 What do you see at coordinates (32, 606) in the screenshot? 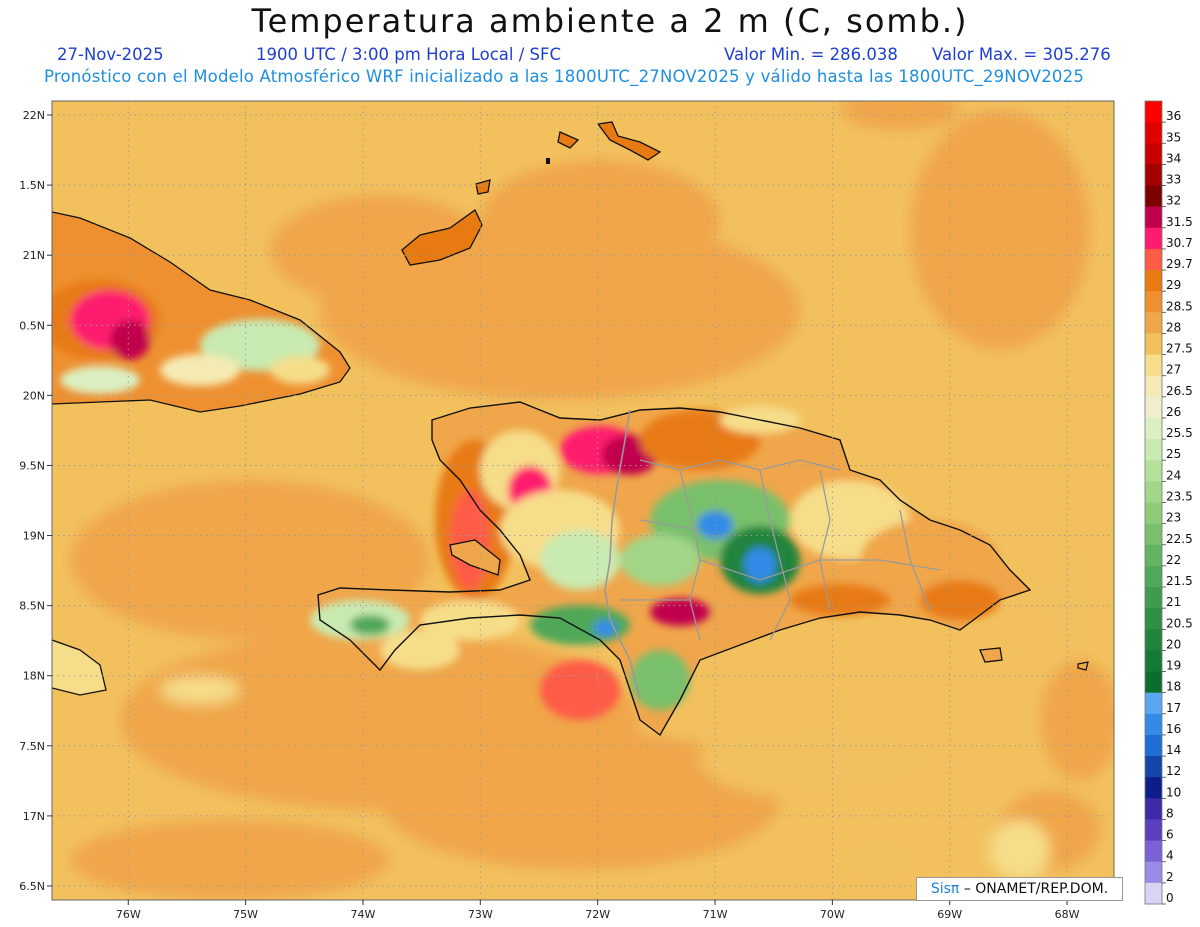
I see `lat-tick-label: 8.5N` at bounding box center [32, 606].